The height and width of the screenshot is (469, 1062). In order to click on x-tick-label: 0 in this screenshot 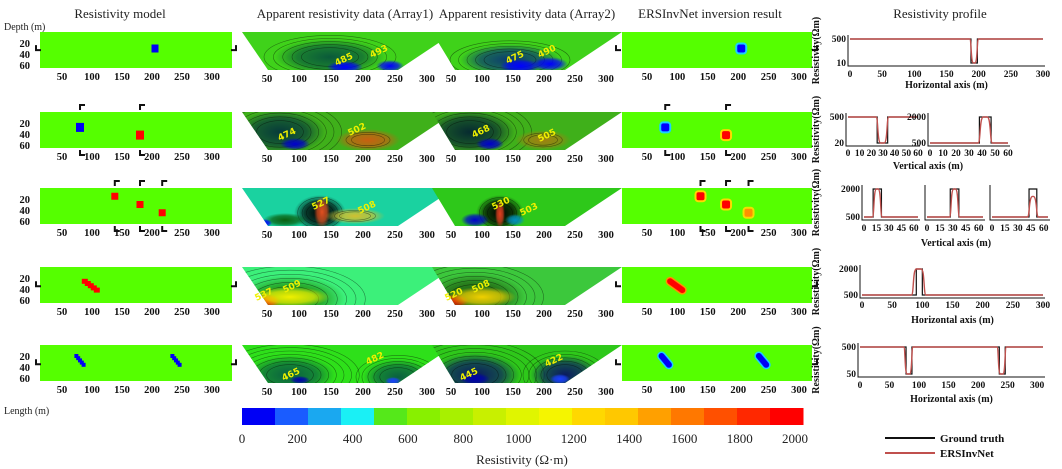, I will do `click(927, 229)`.